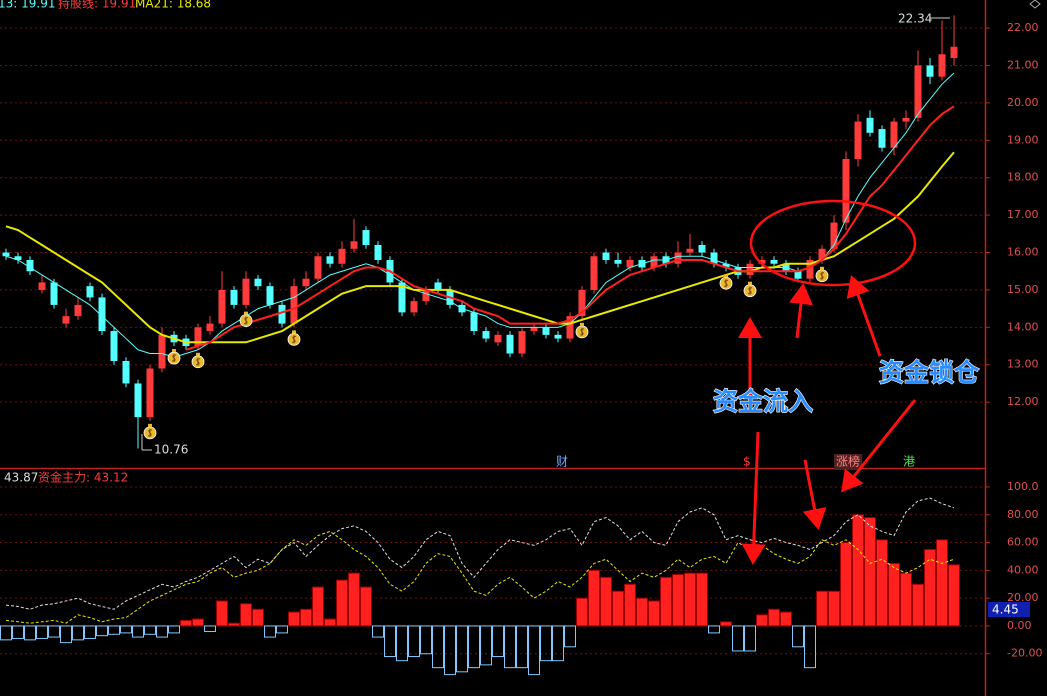  Describe the element at coordinates (562, 462) in the screenshot. I see `event-tag: 财` at that location.